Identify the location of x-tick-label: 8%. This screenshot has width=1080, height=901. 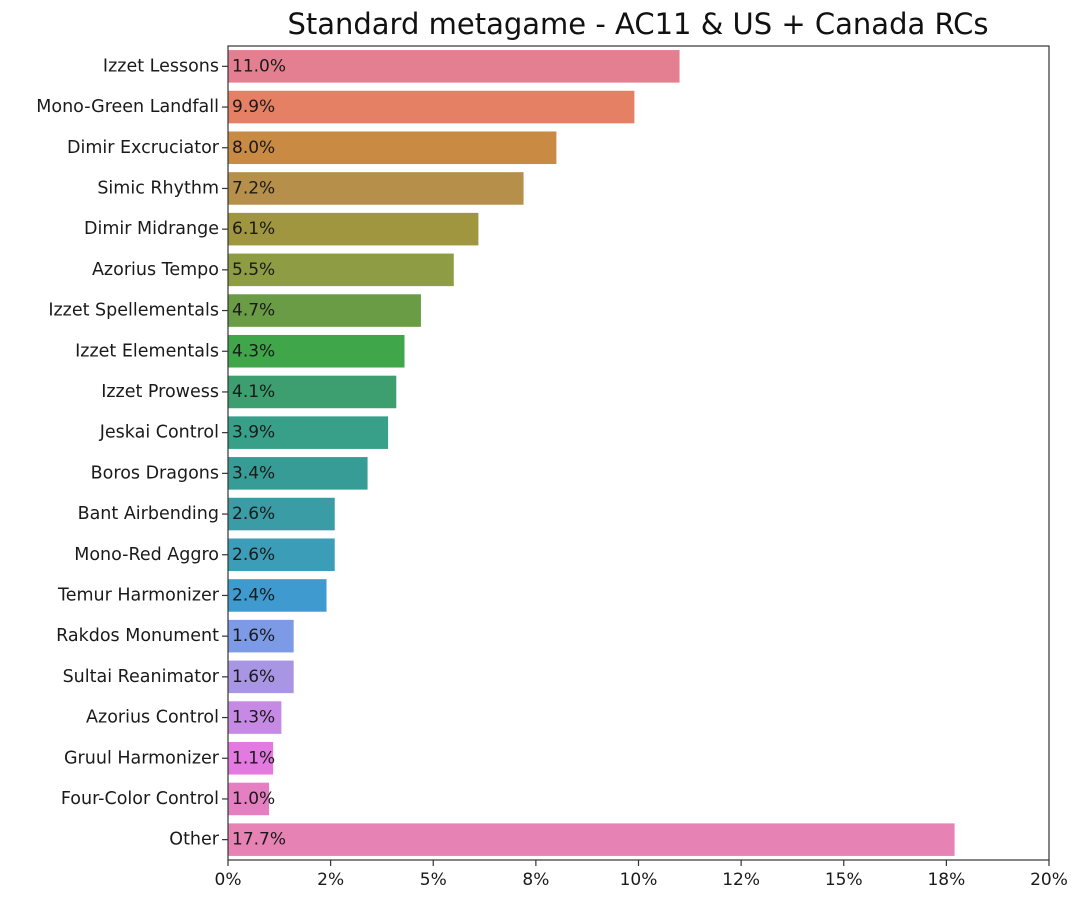
(535, 880).